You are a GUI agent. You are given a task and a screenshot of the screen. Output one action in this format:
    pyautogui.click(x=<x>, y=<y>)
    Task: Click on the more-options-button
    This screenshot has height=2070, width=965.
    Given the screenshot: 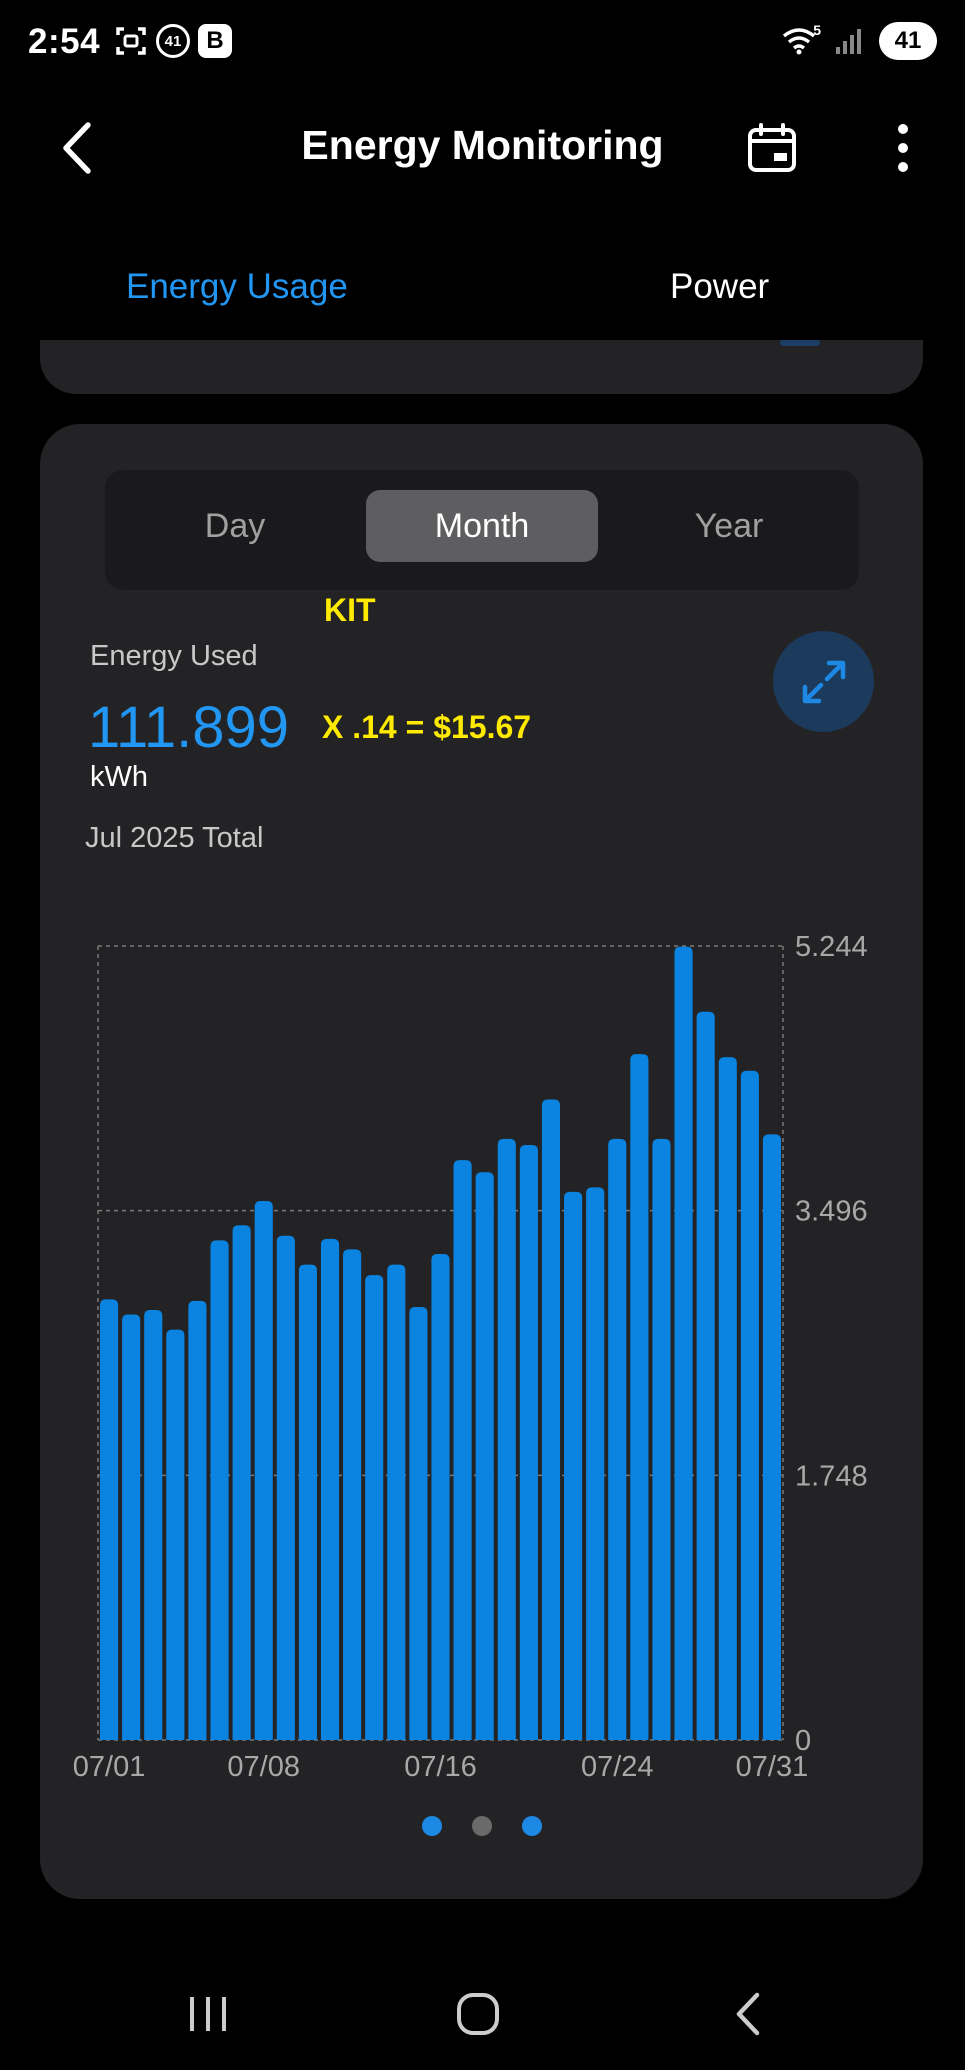 What is the action you would take?
    pyautogui.click(x=903, y=148)
    